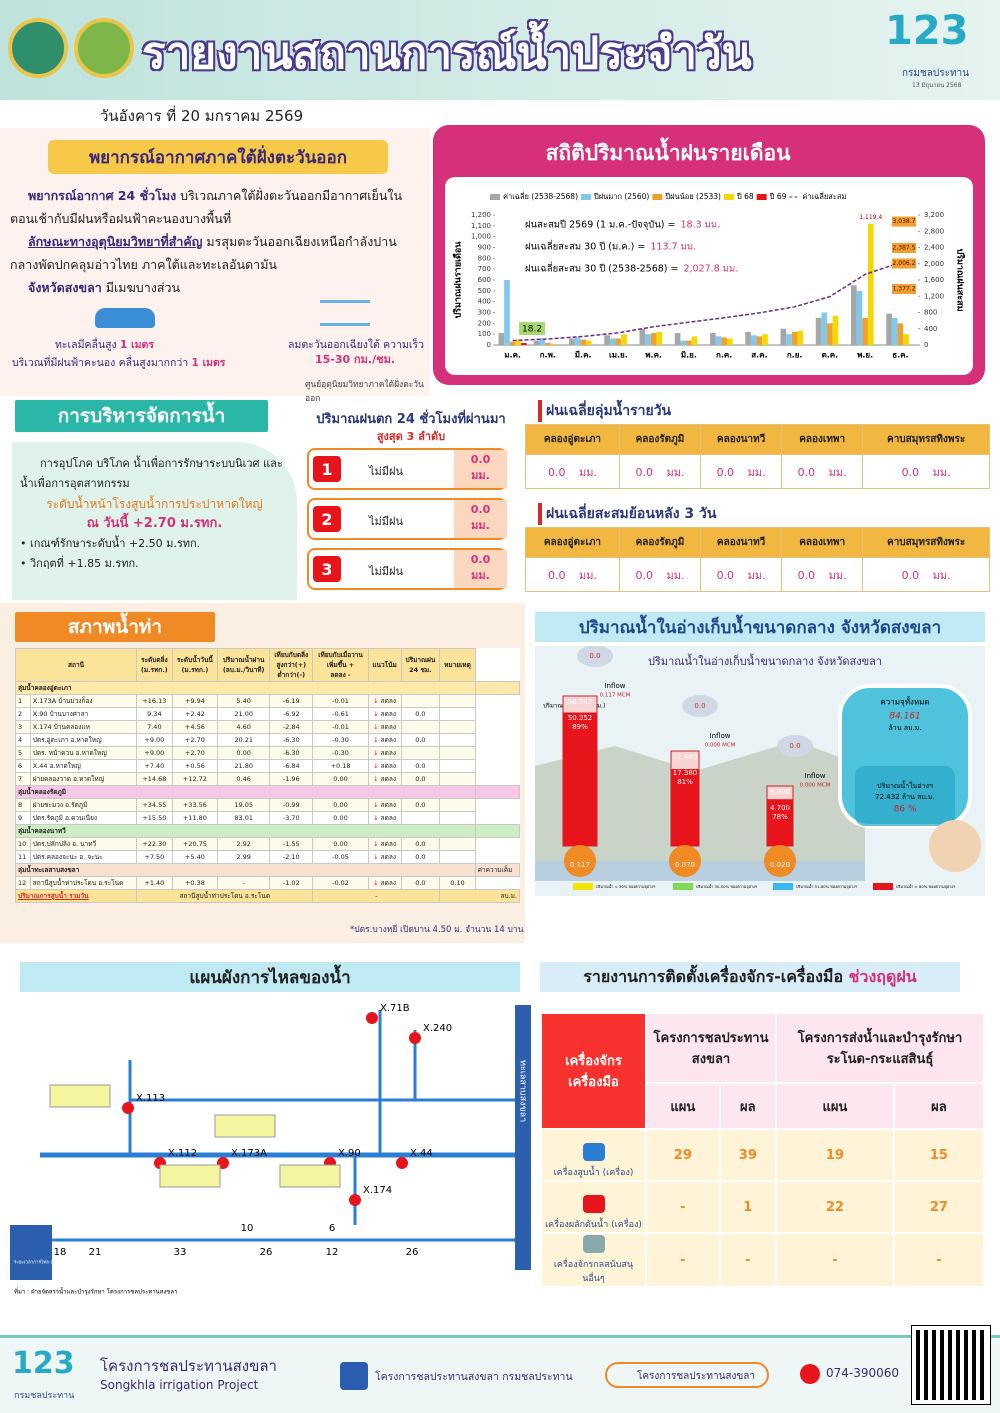 The height and width of the screenshot is (1413, 1000). Describe the element at coordinates (102, 195) in the screenshot. I see `label: พยากรณ์อากาศ 24 ชั่วโมง` at that location.